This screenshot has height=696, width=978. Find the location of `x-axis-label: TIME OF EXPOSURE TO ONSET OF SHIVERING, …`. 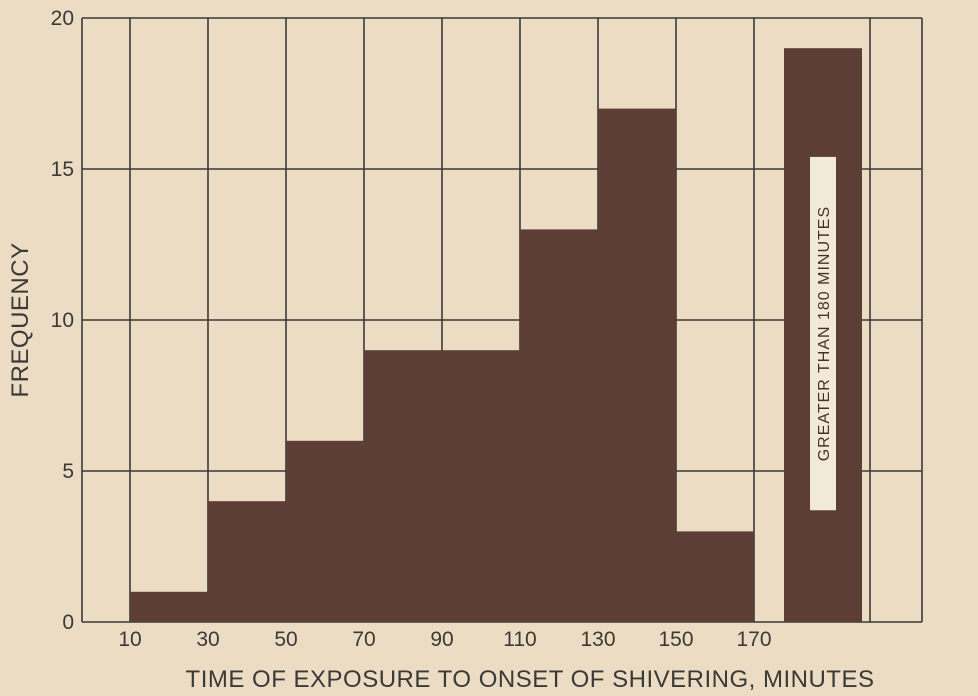

x-axis-label: TIME OF EXPOSURE TO ONSET OF SHIVERING, … is located at coordinates (530, 679).